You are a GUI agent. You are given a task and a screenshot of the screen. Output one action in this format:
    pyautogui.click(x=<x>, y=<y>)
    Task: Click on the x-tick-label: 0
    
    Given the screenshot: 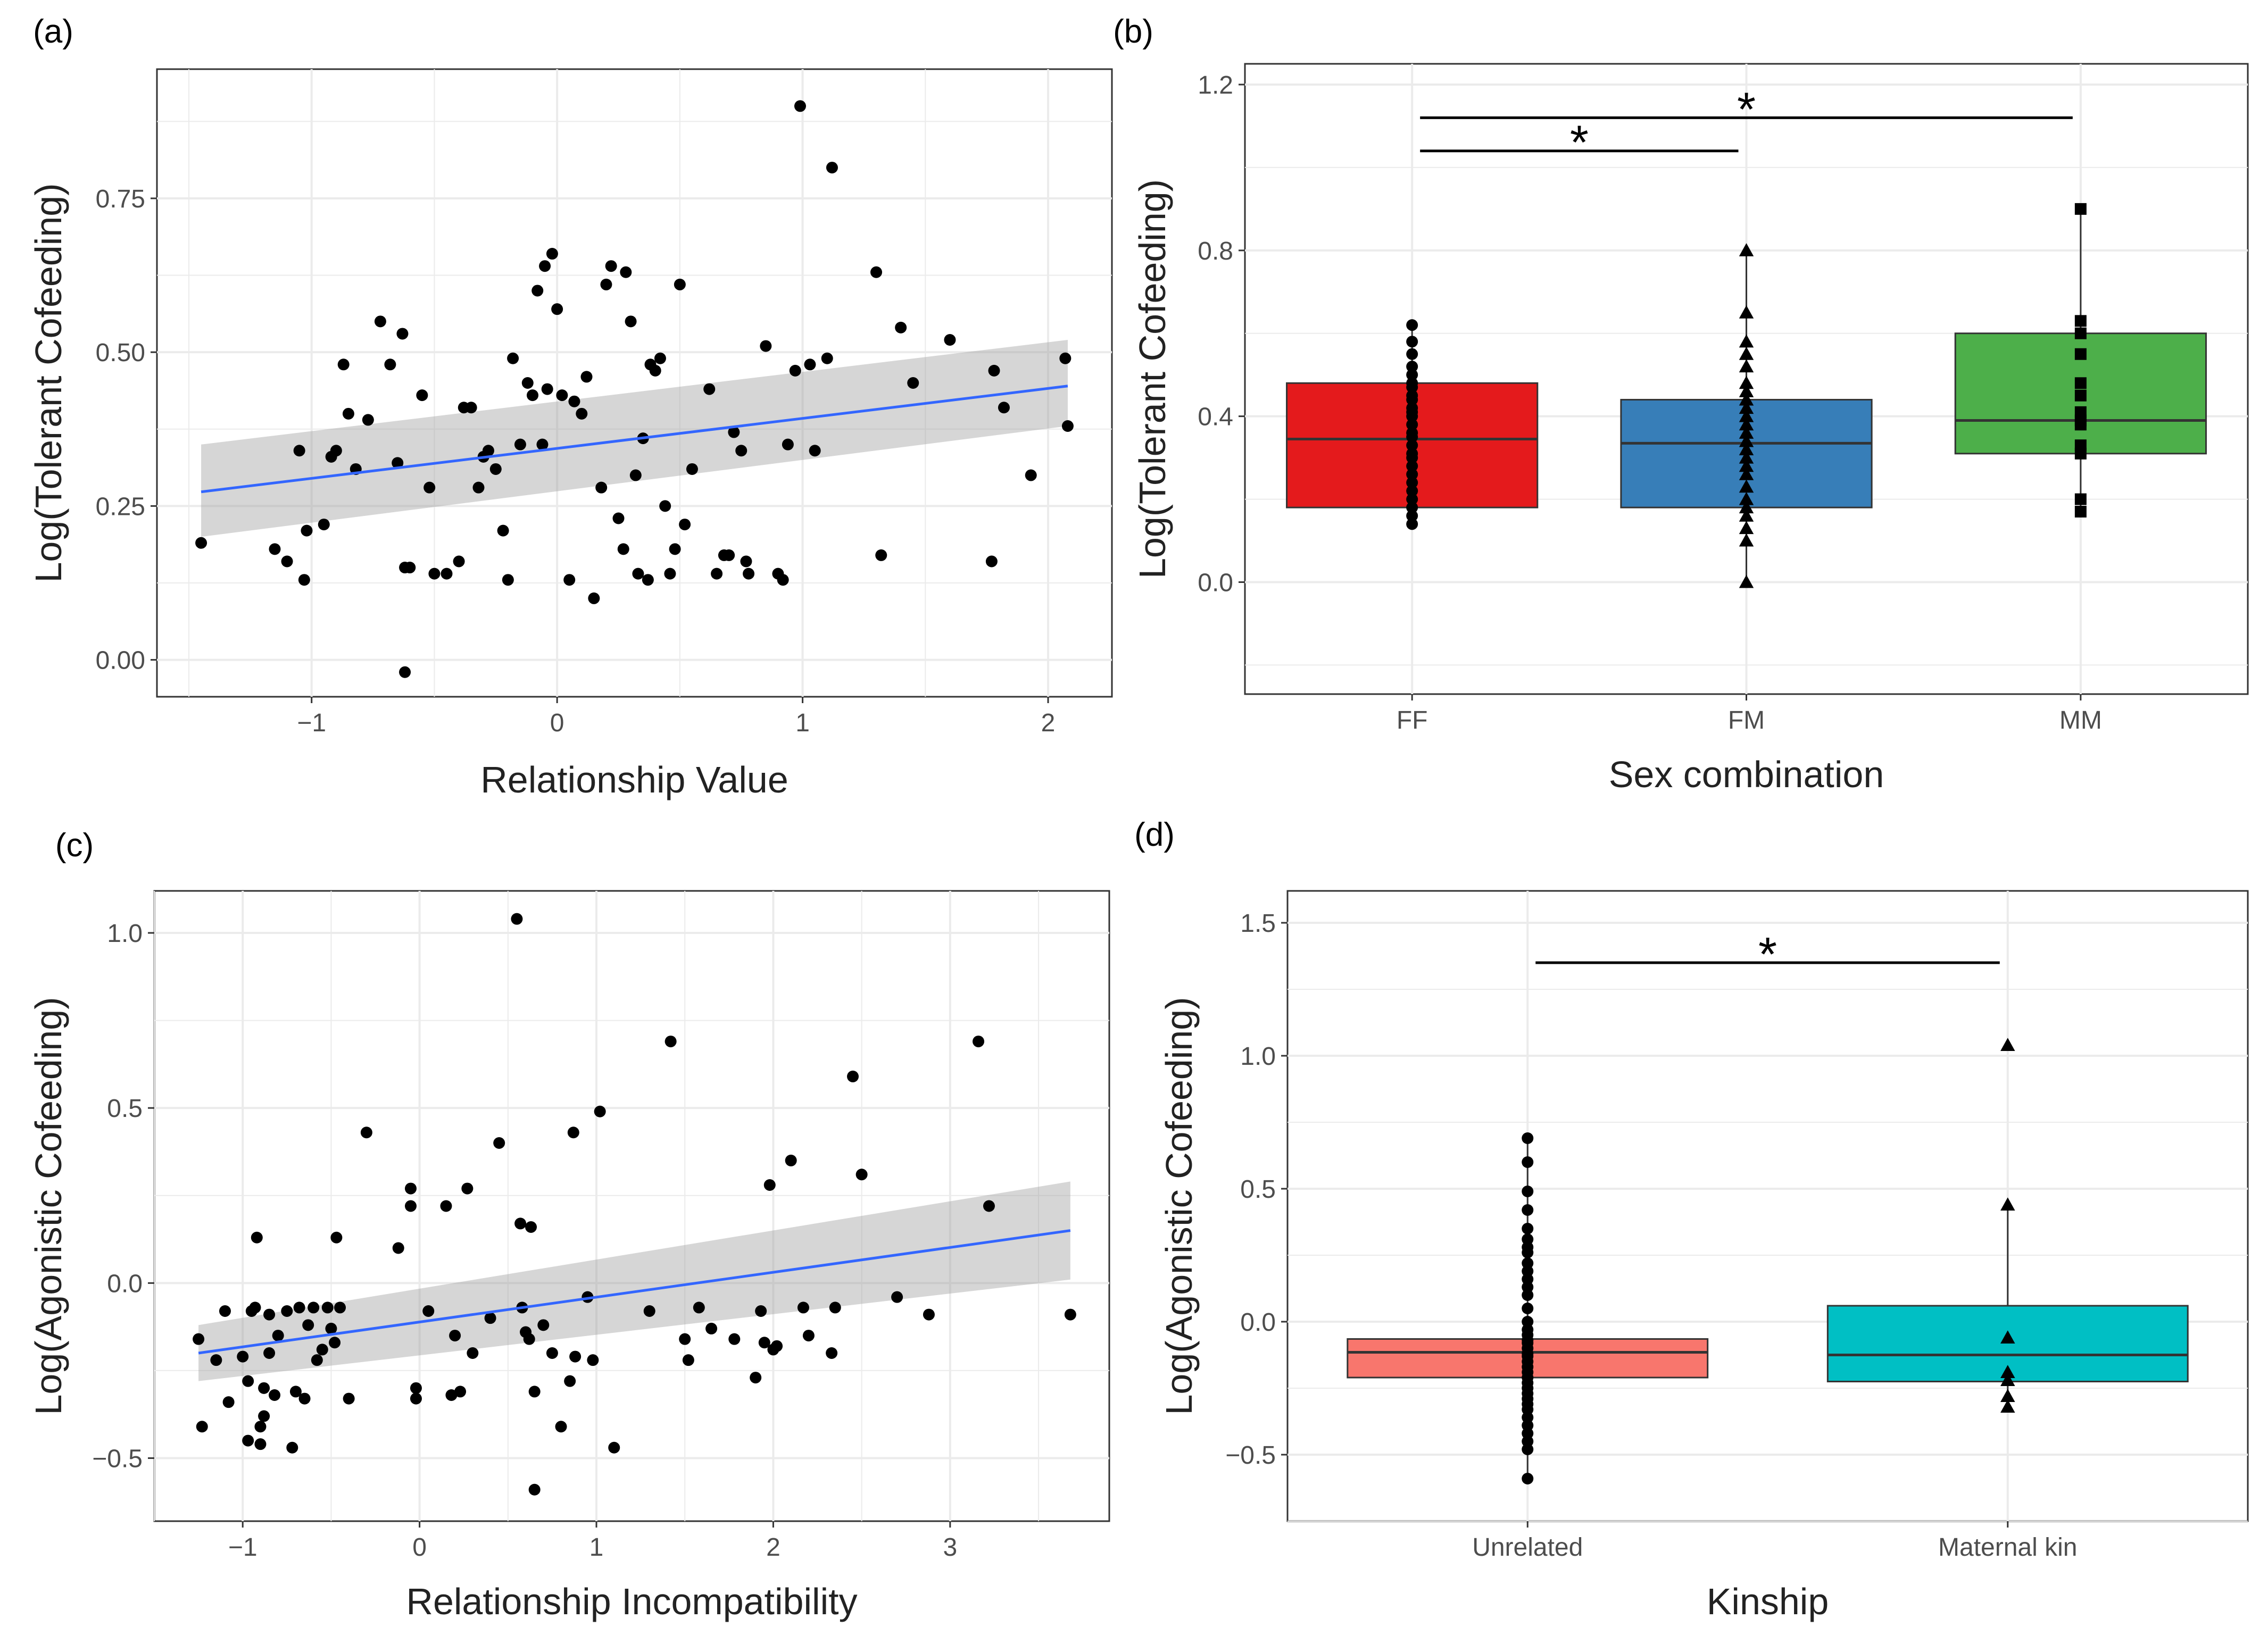 What is the action you would take?
    pyautogui.click(x=557, y=723)
    